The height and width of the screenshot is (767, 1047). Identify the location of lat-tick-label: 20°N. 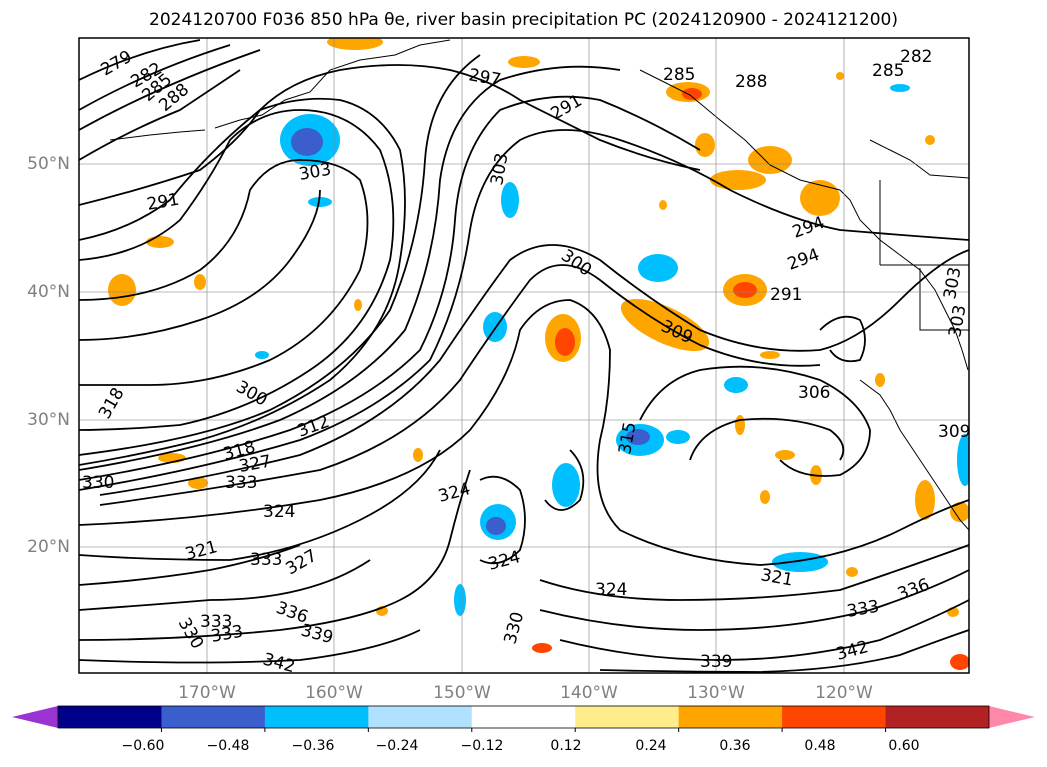
(48, 547).